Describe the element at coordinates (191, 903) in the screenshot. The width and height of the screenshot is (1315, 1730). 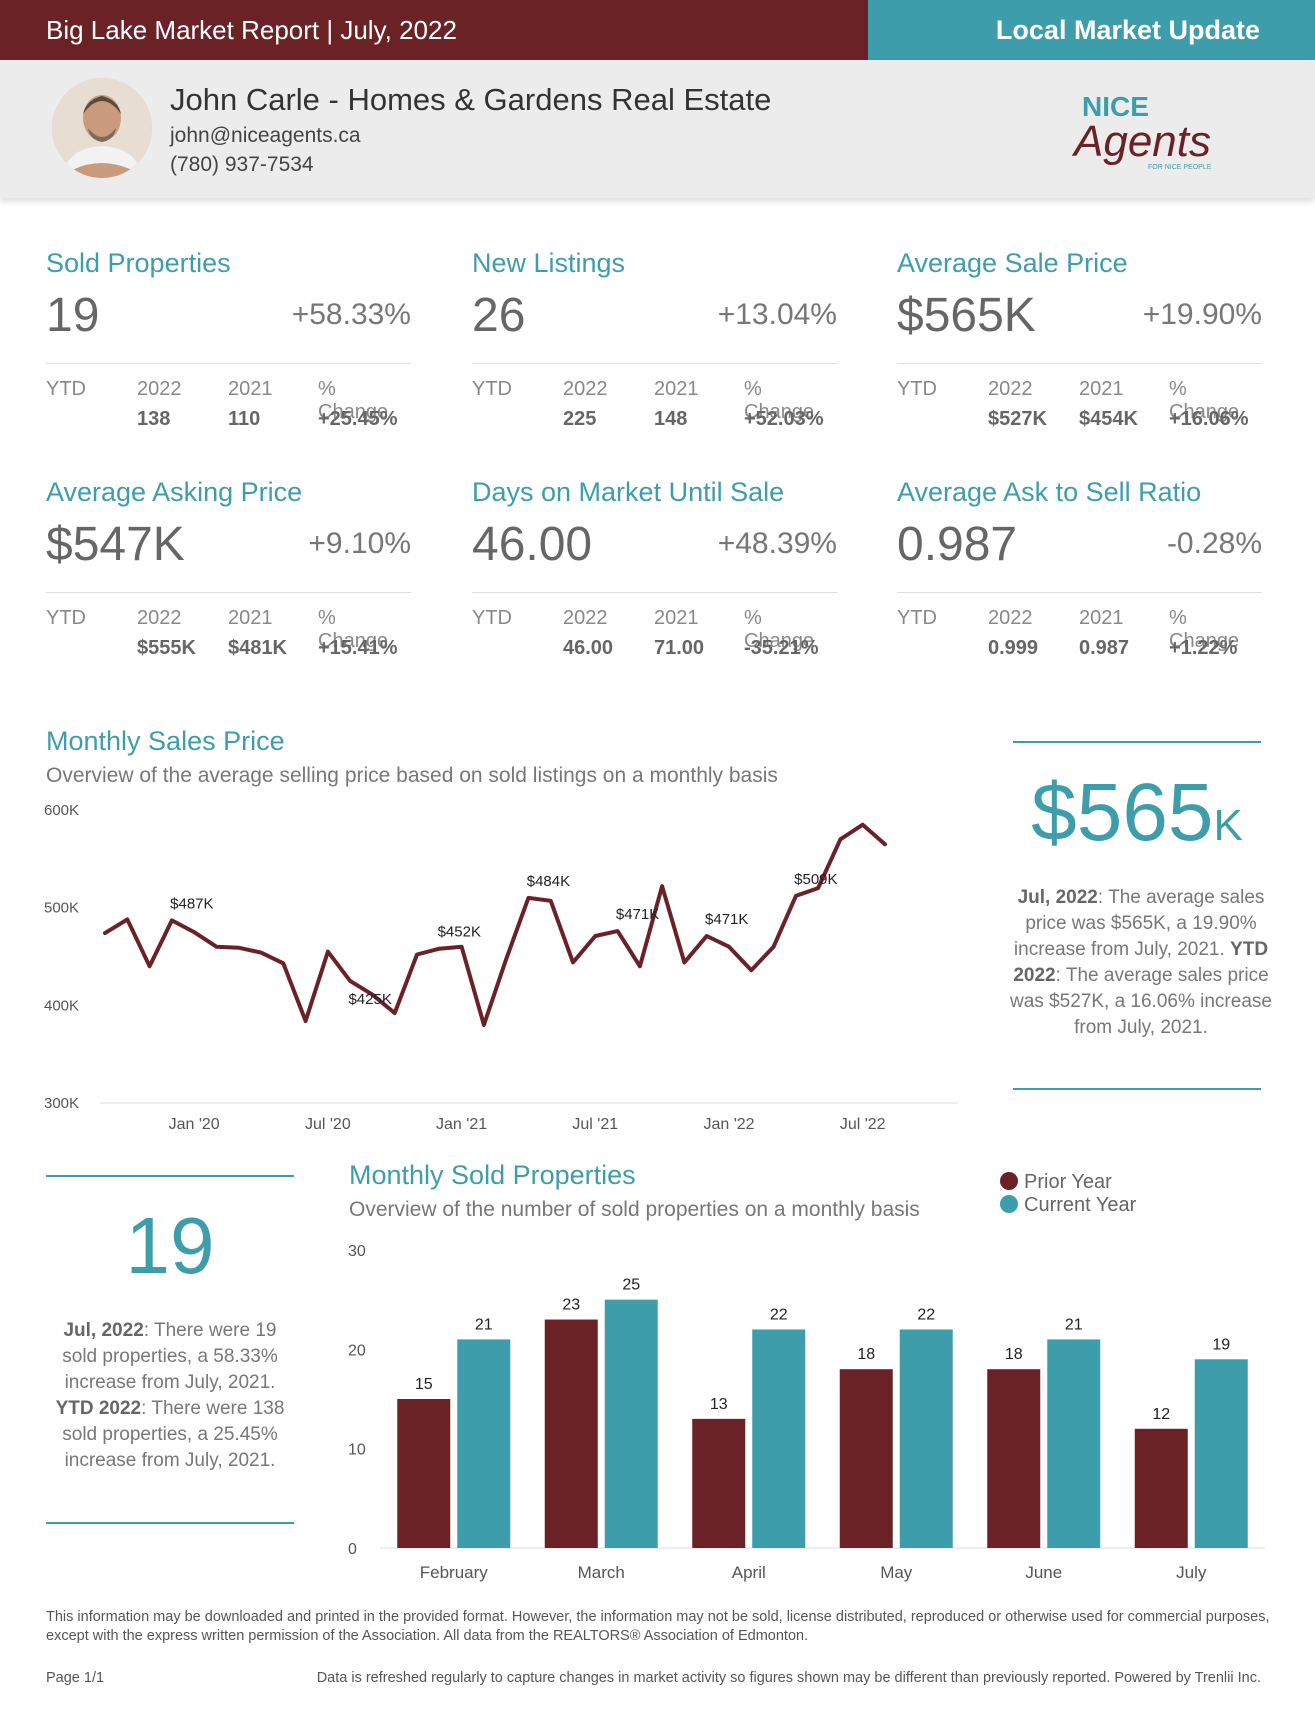
I see `data-label: $487K` at that location.